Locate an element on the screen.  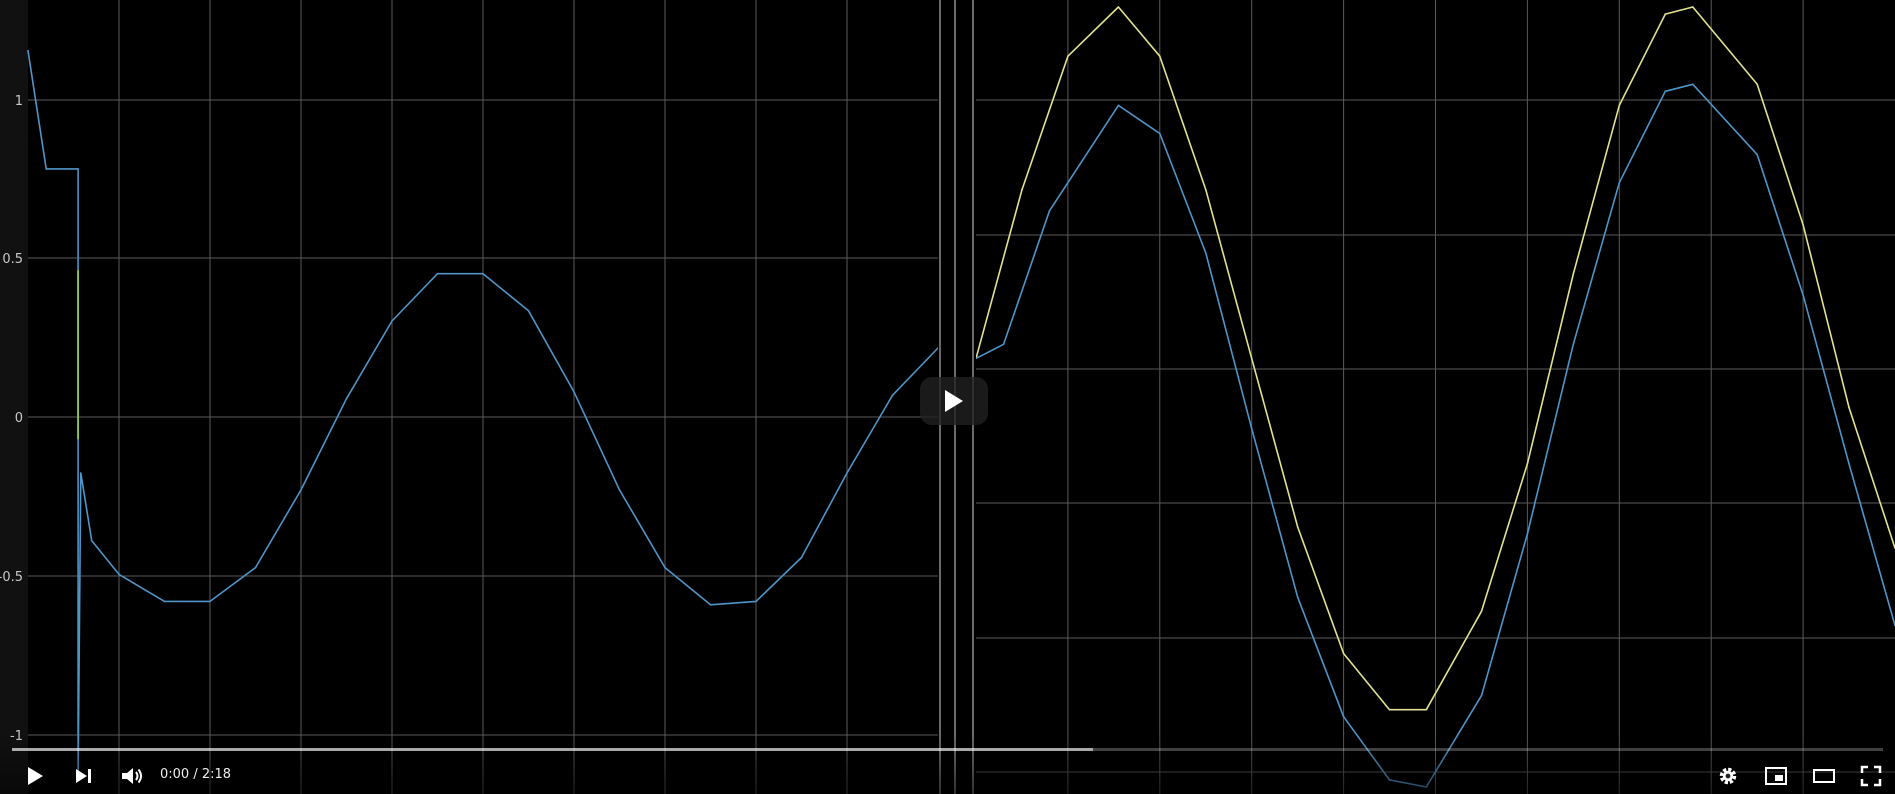
progress-bar is located at coordinates (947, 749).